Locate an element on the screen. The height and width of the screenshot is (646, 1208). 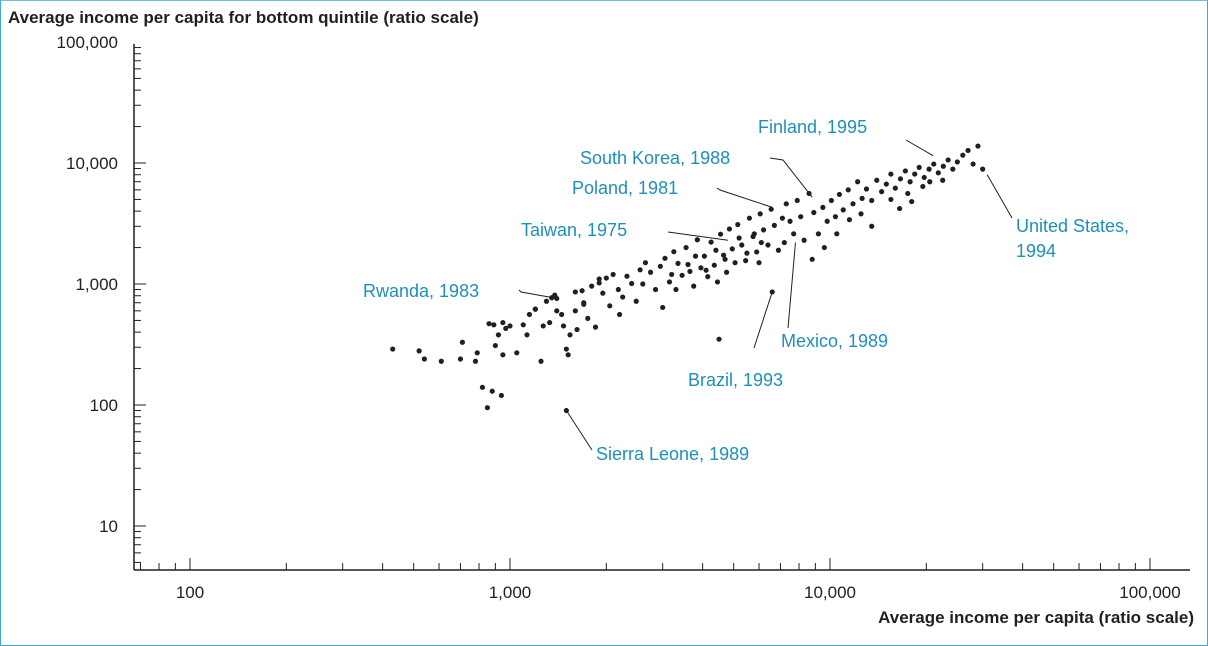
annotation-label: Rwanda, 1983 is located at coordinates (421, 291).